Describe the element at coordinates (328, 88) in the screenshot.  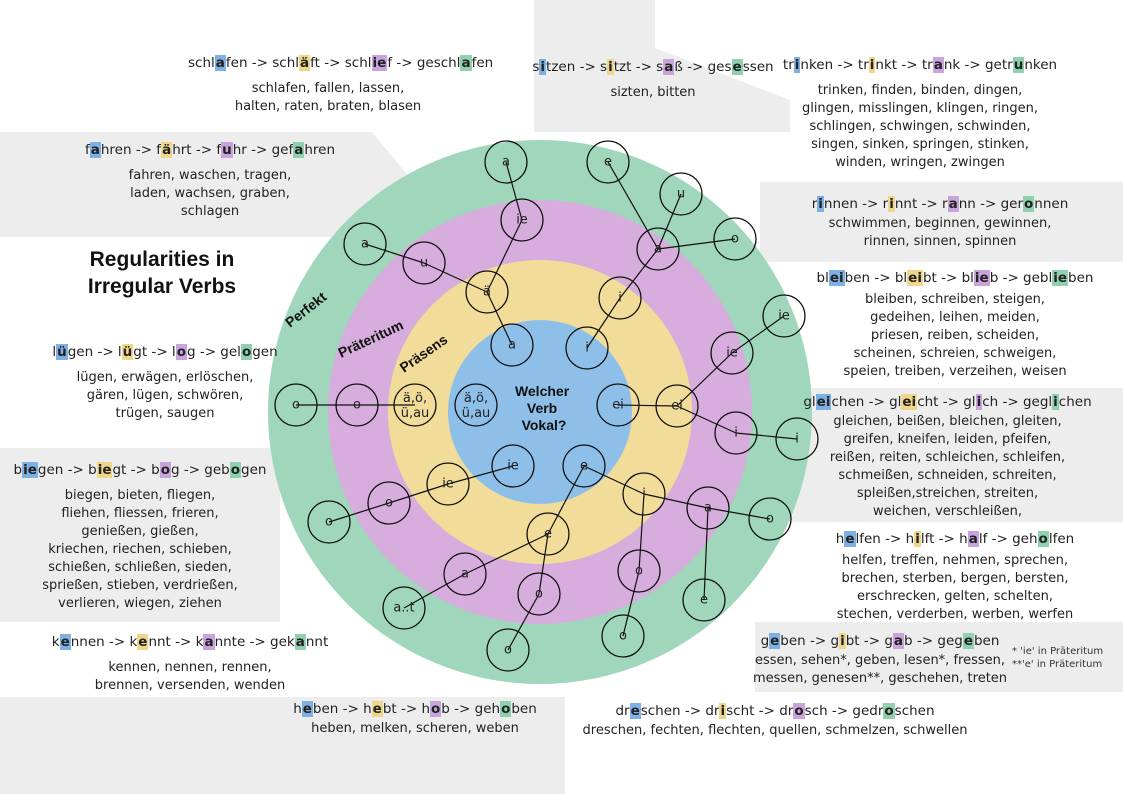
I see `verb-line: schlafen, fallen, lassen,` at that location.